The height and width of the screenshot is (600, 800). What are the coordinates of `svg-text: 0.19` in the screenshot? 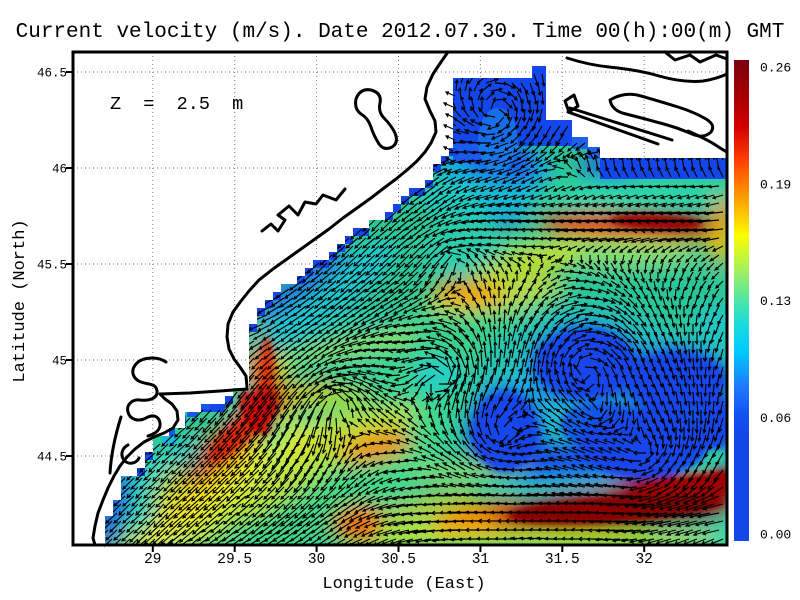 It's located at (775, 184).